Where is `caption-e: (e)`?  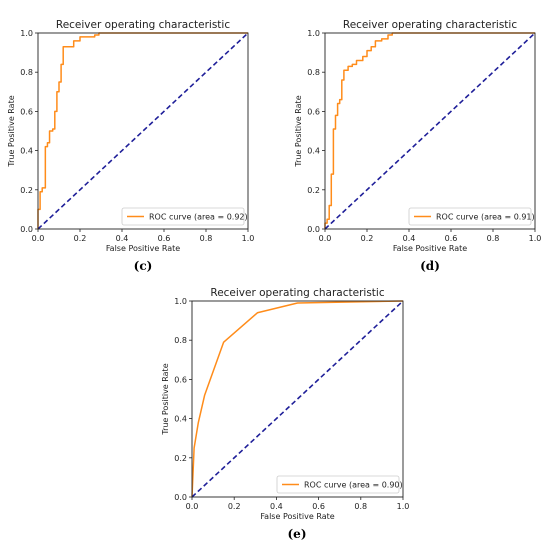
caption-e: (e) is located at coordinates (297, 534).